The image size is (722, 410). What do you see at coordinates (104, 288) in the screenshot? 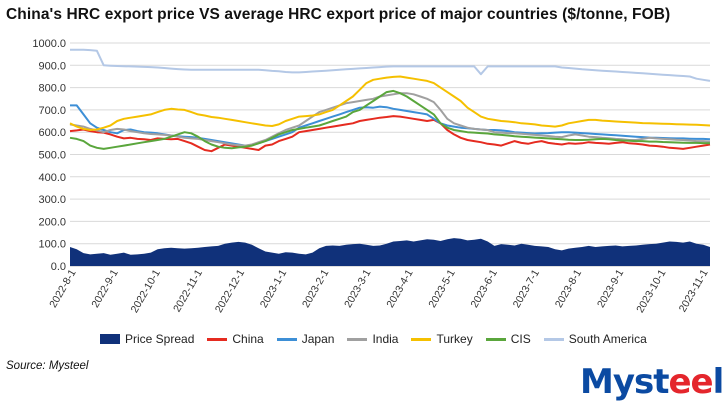
I see `x-tick-label: 2022-9-1` at bounding box center [104, 288].